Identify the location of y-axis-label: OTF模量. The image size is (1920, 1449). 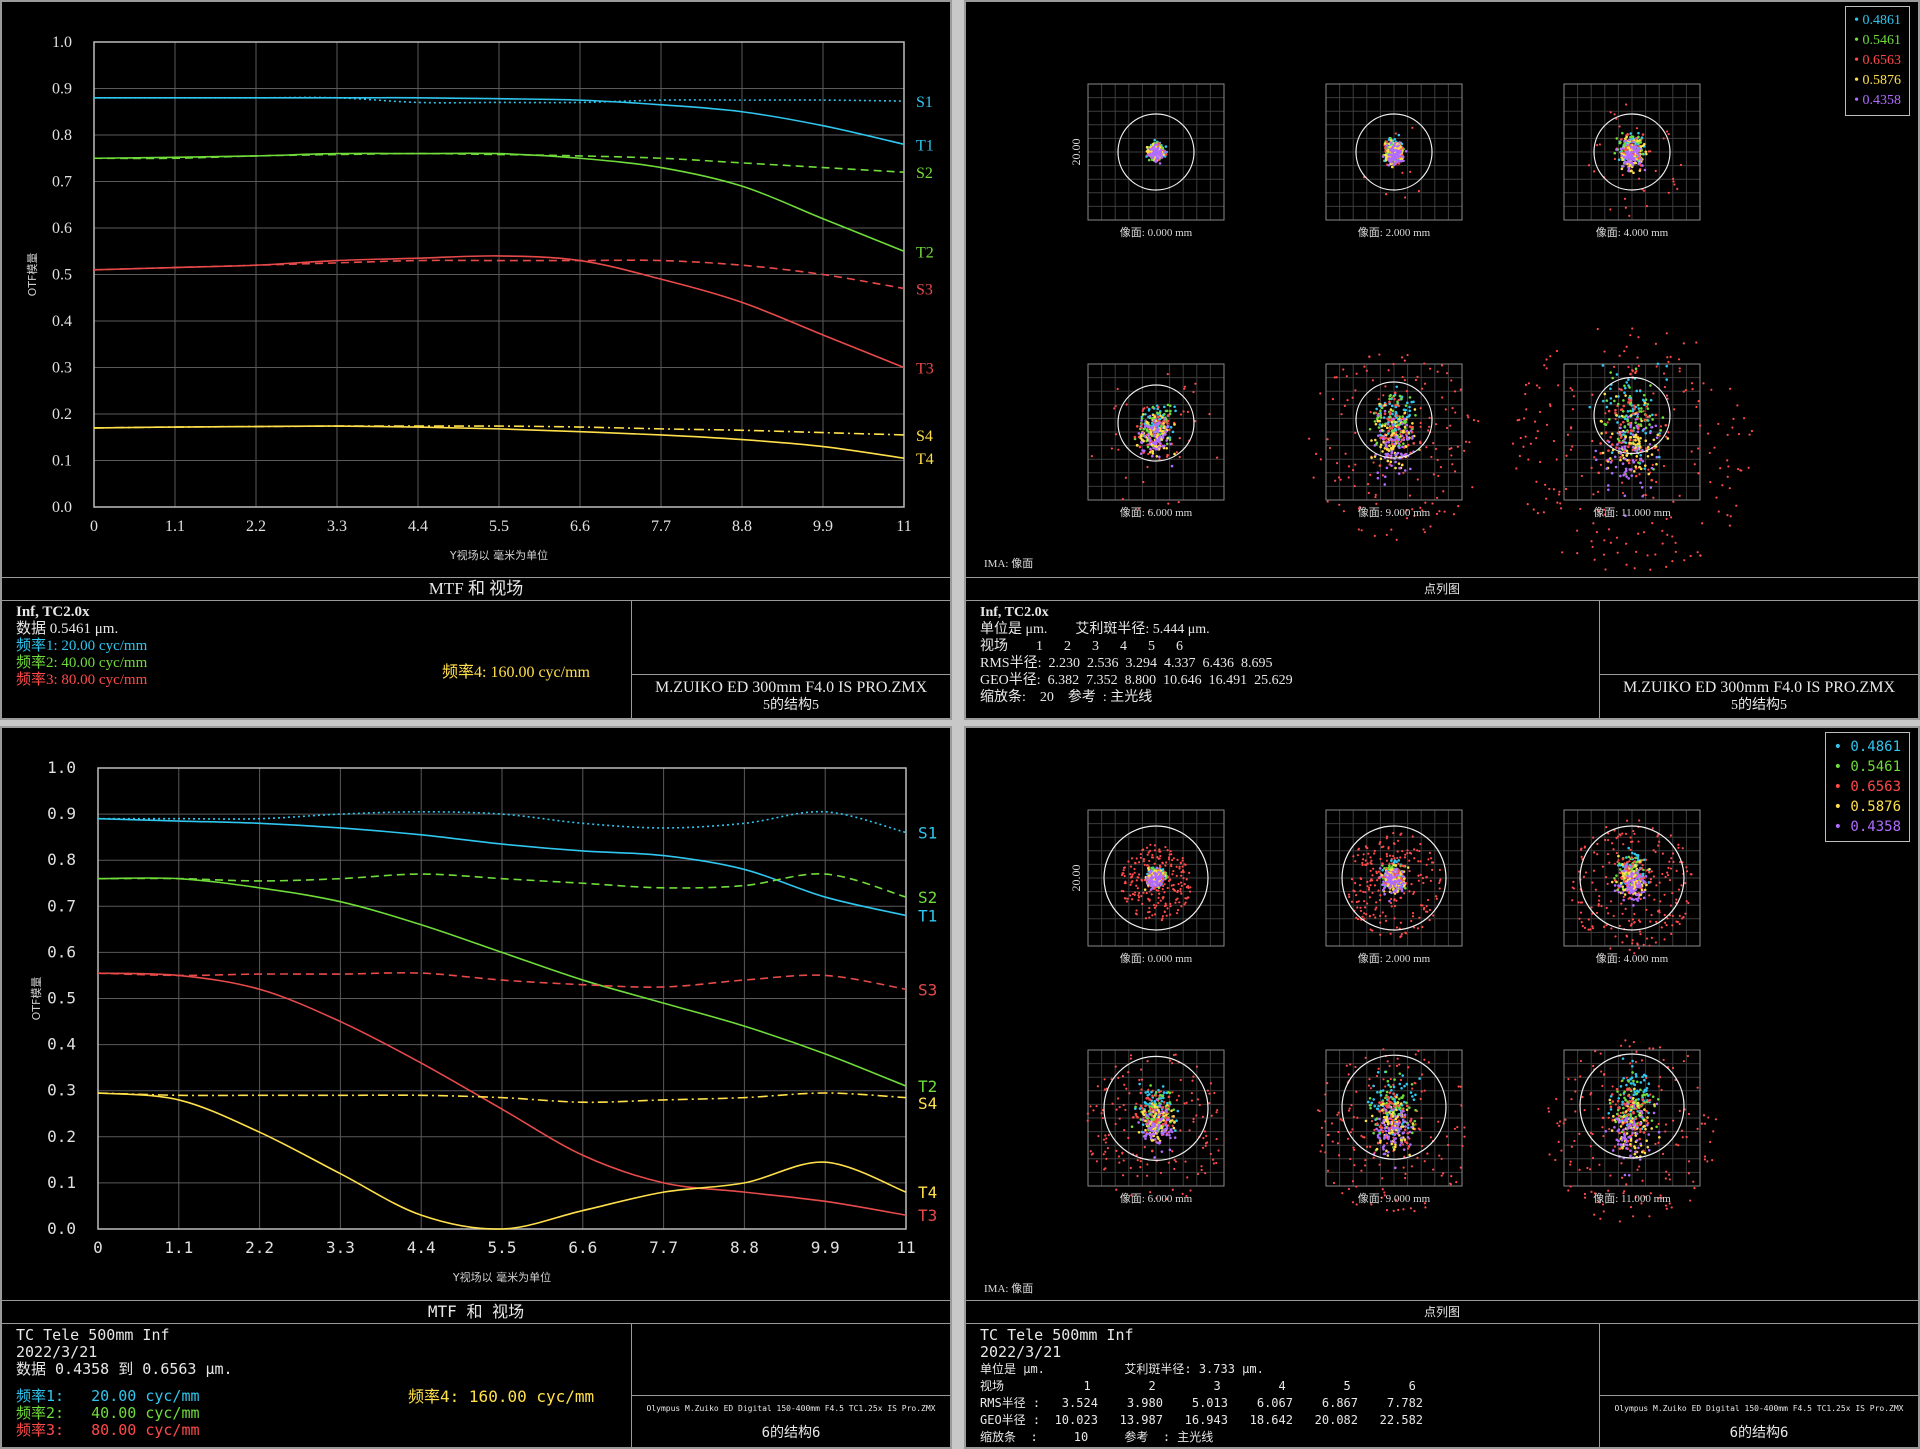
(36, 999).